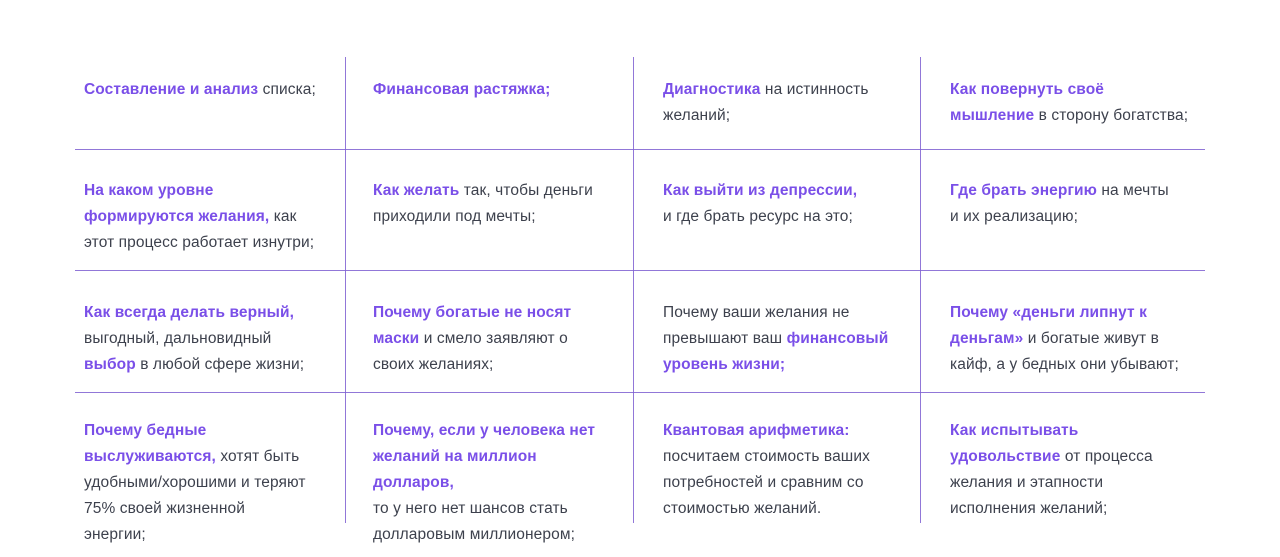 The image size is (1280, 557). Describe the element at coordinates (766, 102) in the screenshot. I see `plain-text: на истинность желаний;` at that location.